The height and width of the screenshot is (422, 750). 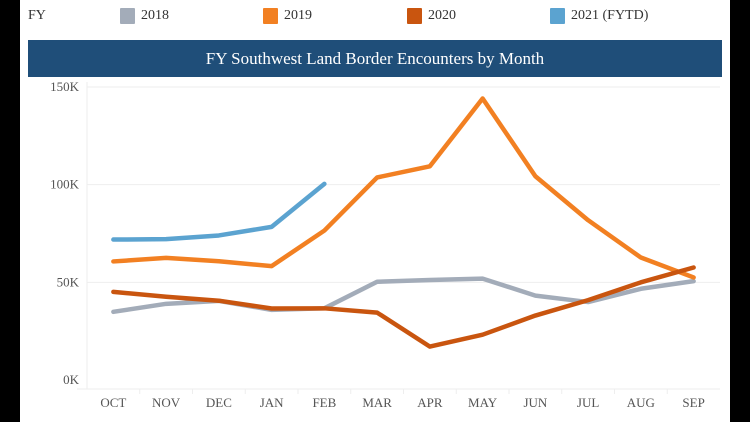 I want to click on x-tick-label: JUN, so click(x=535, y=402).